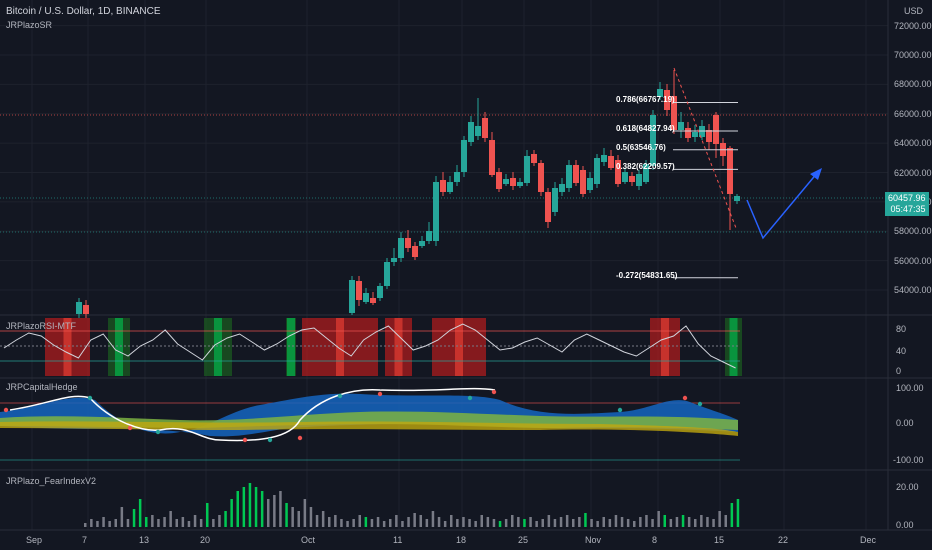 The height and width of the screenshot is (550, 932). Describe the element at coordinates (908, 460) in the screenshot. I see `hedge-tick: -100.00` at that location.